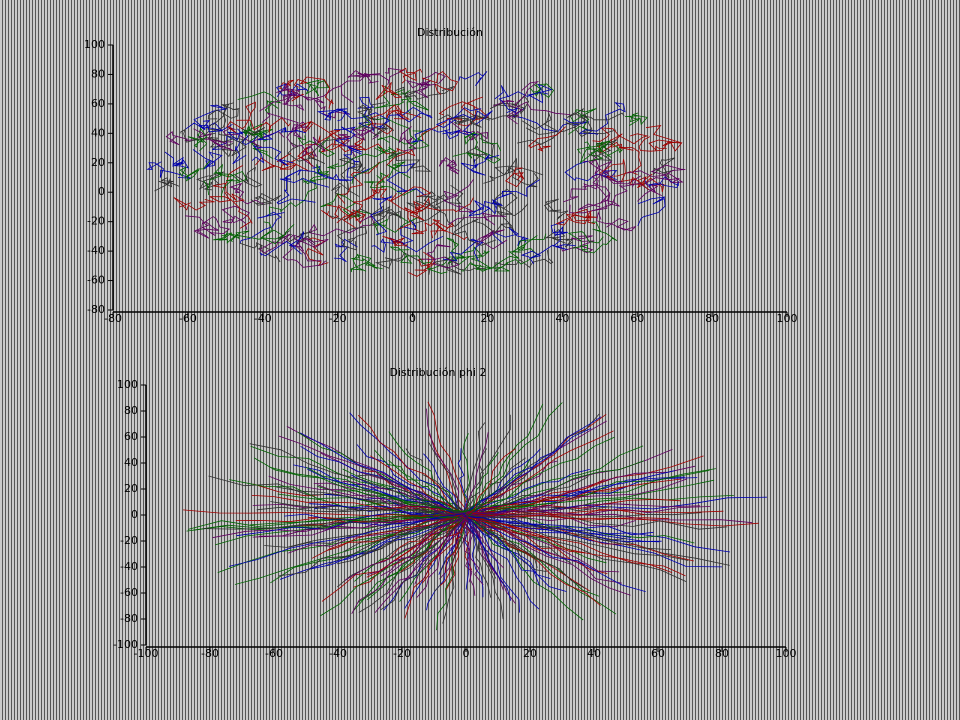 Image resolution: width=960 pixels, height=720 pixels. What do you see at coordinates (274, 653) in the screenshot?
I see `x-tick-label: -60` at bounding box center [274, 653].